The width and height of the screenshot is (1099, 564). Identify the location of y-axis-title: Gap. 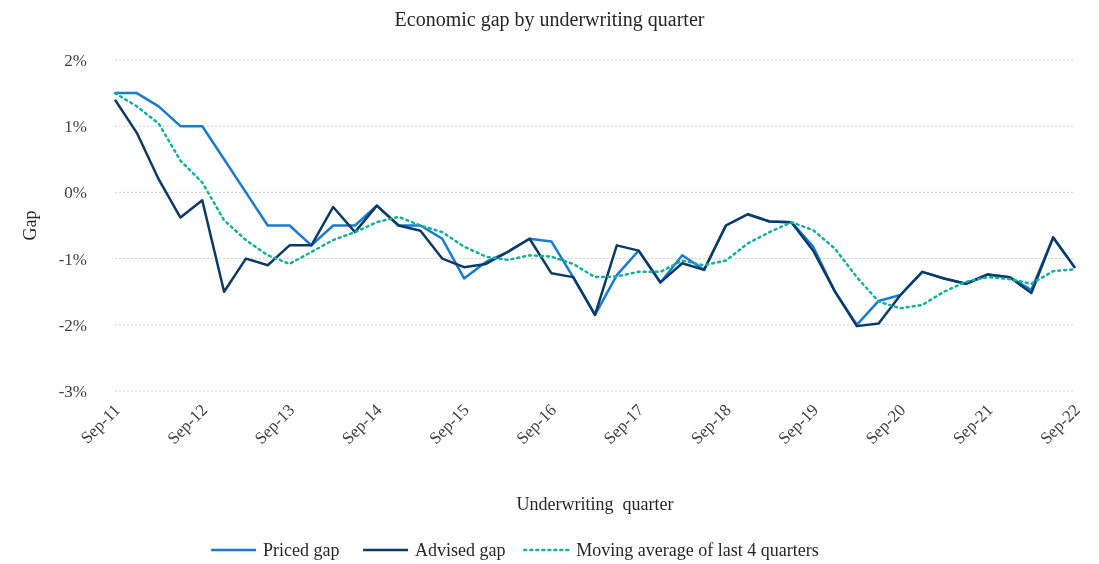
(30, 225).